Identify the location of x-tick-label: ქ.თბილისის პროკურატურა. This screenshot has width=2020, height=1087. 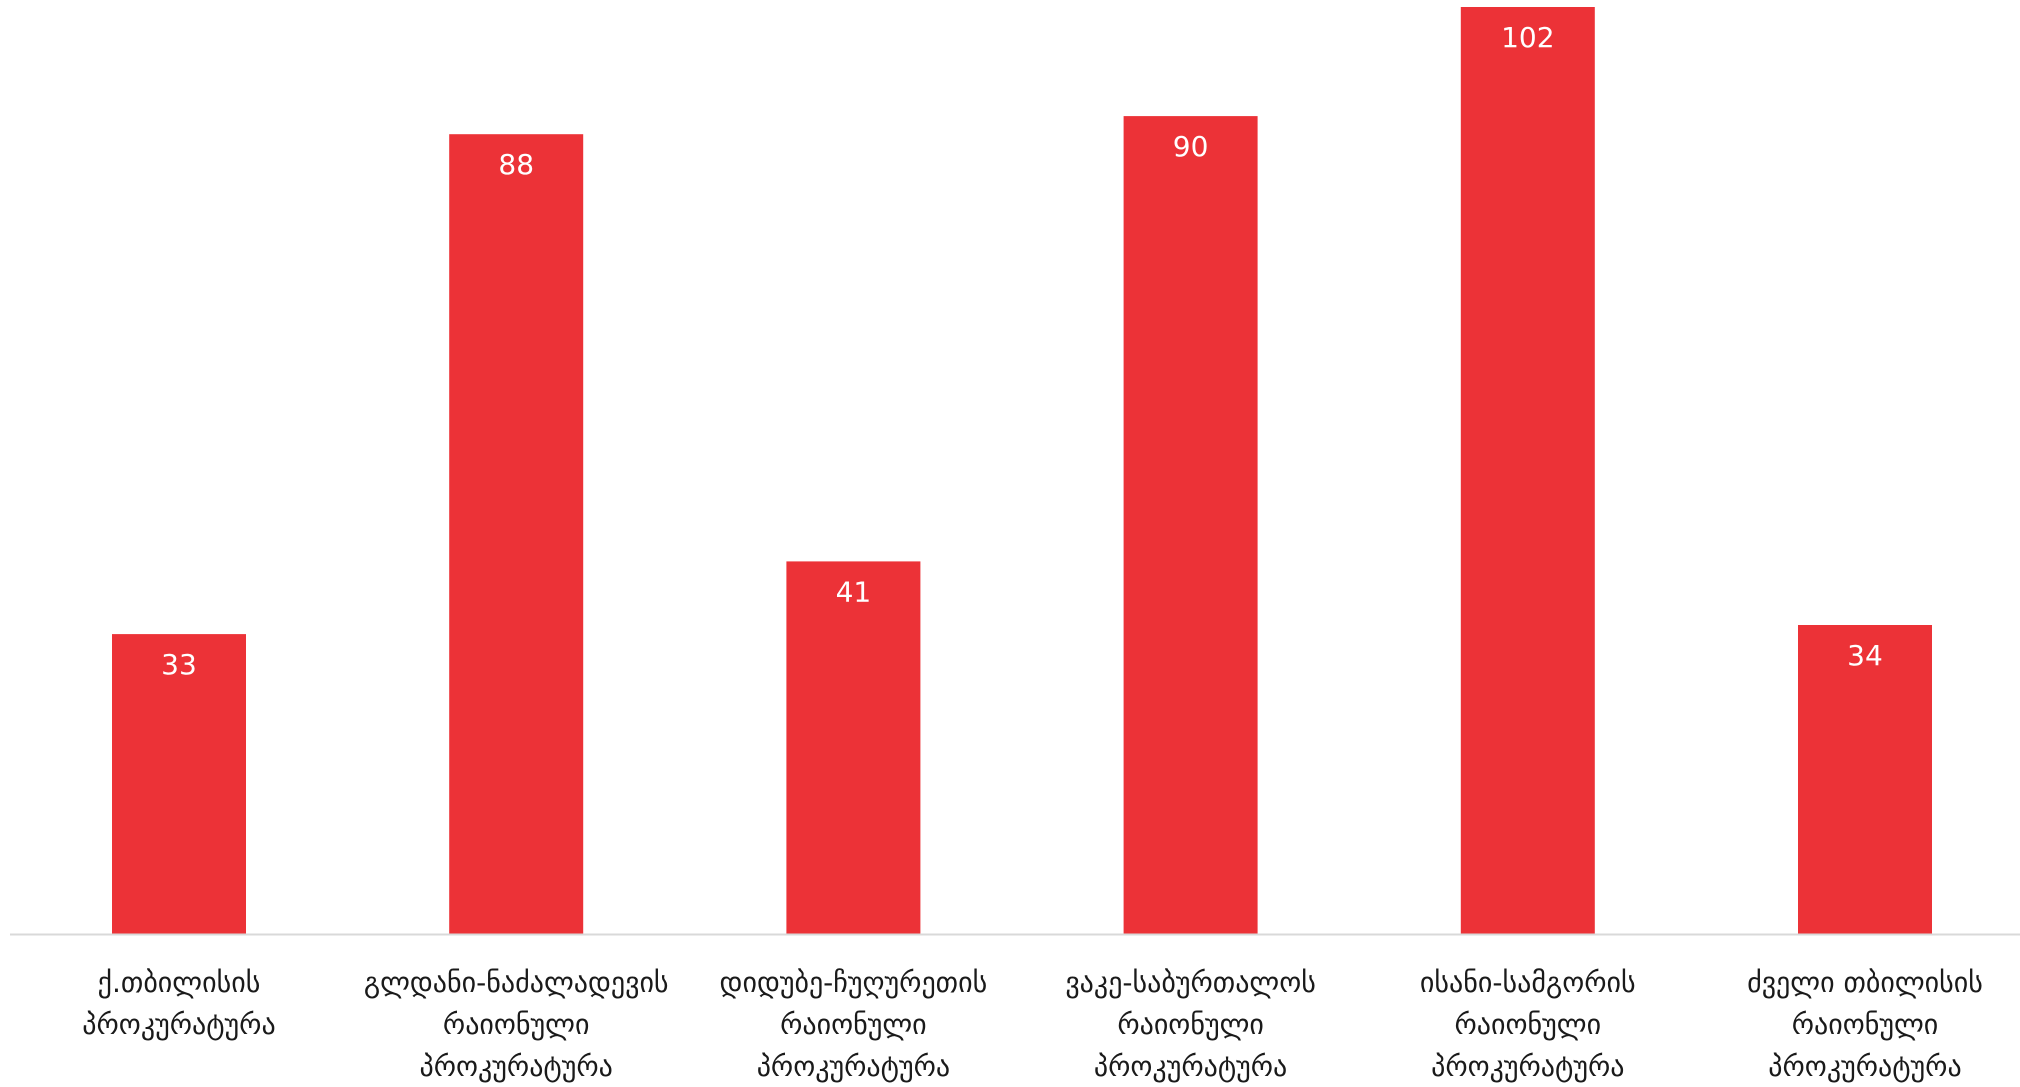
(178, 1003).